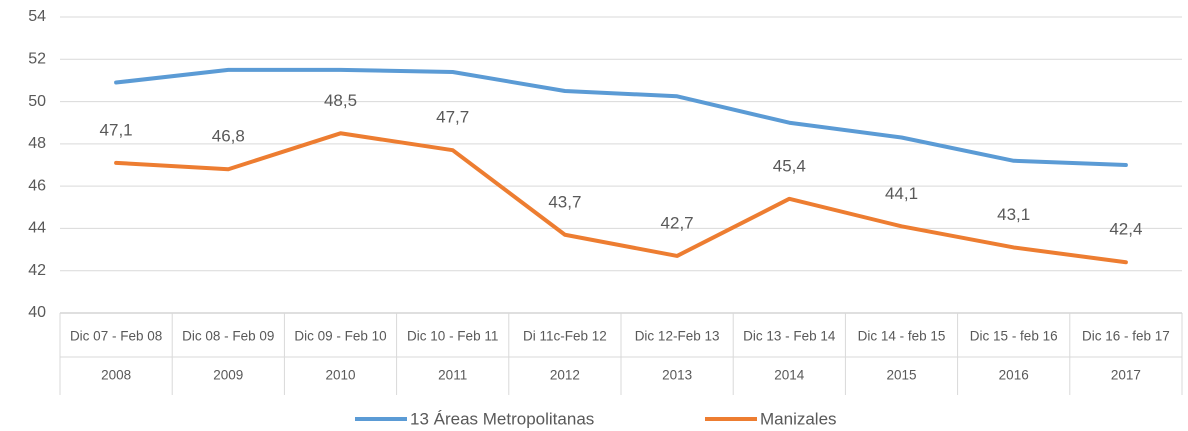 This screenshot has height=431, width=1188. Describe the element at coordinates (37, 16) in the screenshot. I see `y-tick-label: 54` at that location.